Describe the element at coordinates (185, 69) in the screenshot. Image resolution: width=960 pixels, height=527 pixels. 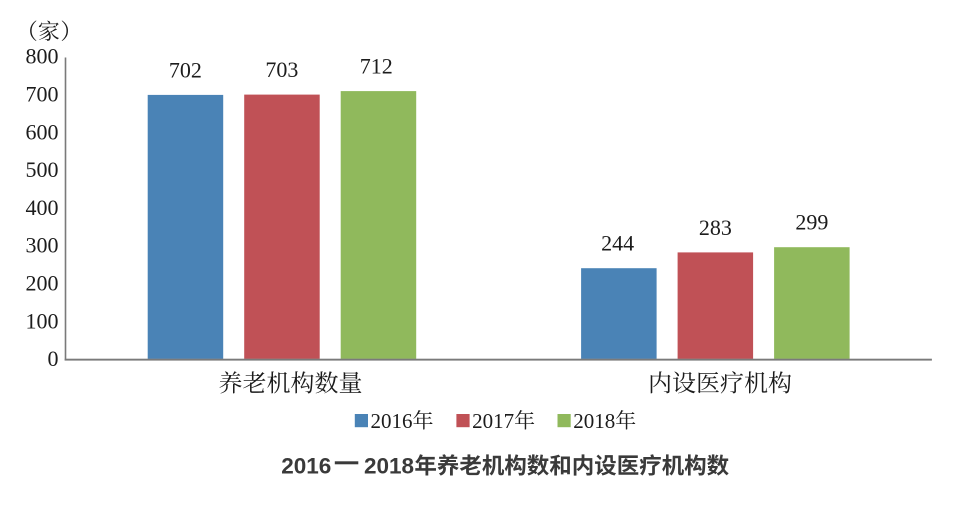
I see `svg-text: 702` at that location.